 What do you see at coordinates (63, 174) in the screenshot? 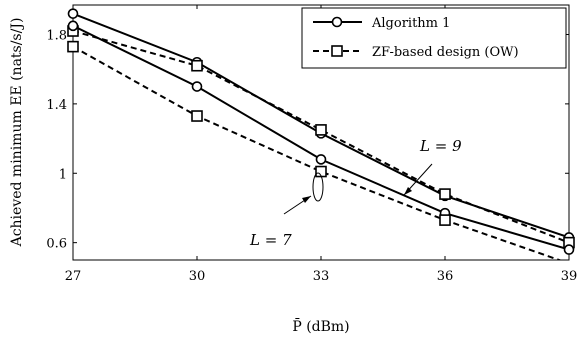
I see `y-tick-label: 1` at bounding box center [63, 174].